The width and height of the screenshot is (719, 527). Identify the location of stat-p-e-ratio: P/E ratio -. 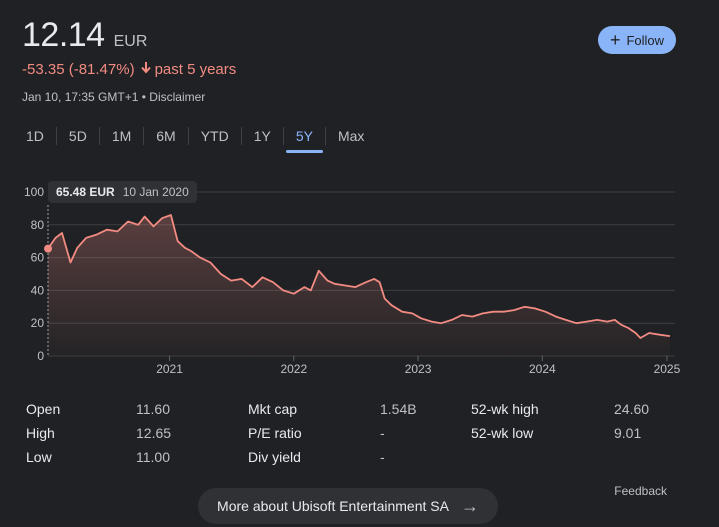
(316, 433).